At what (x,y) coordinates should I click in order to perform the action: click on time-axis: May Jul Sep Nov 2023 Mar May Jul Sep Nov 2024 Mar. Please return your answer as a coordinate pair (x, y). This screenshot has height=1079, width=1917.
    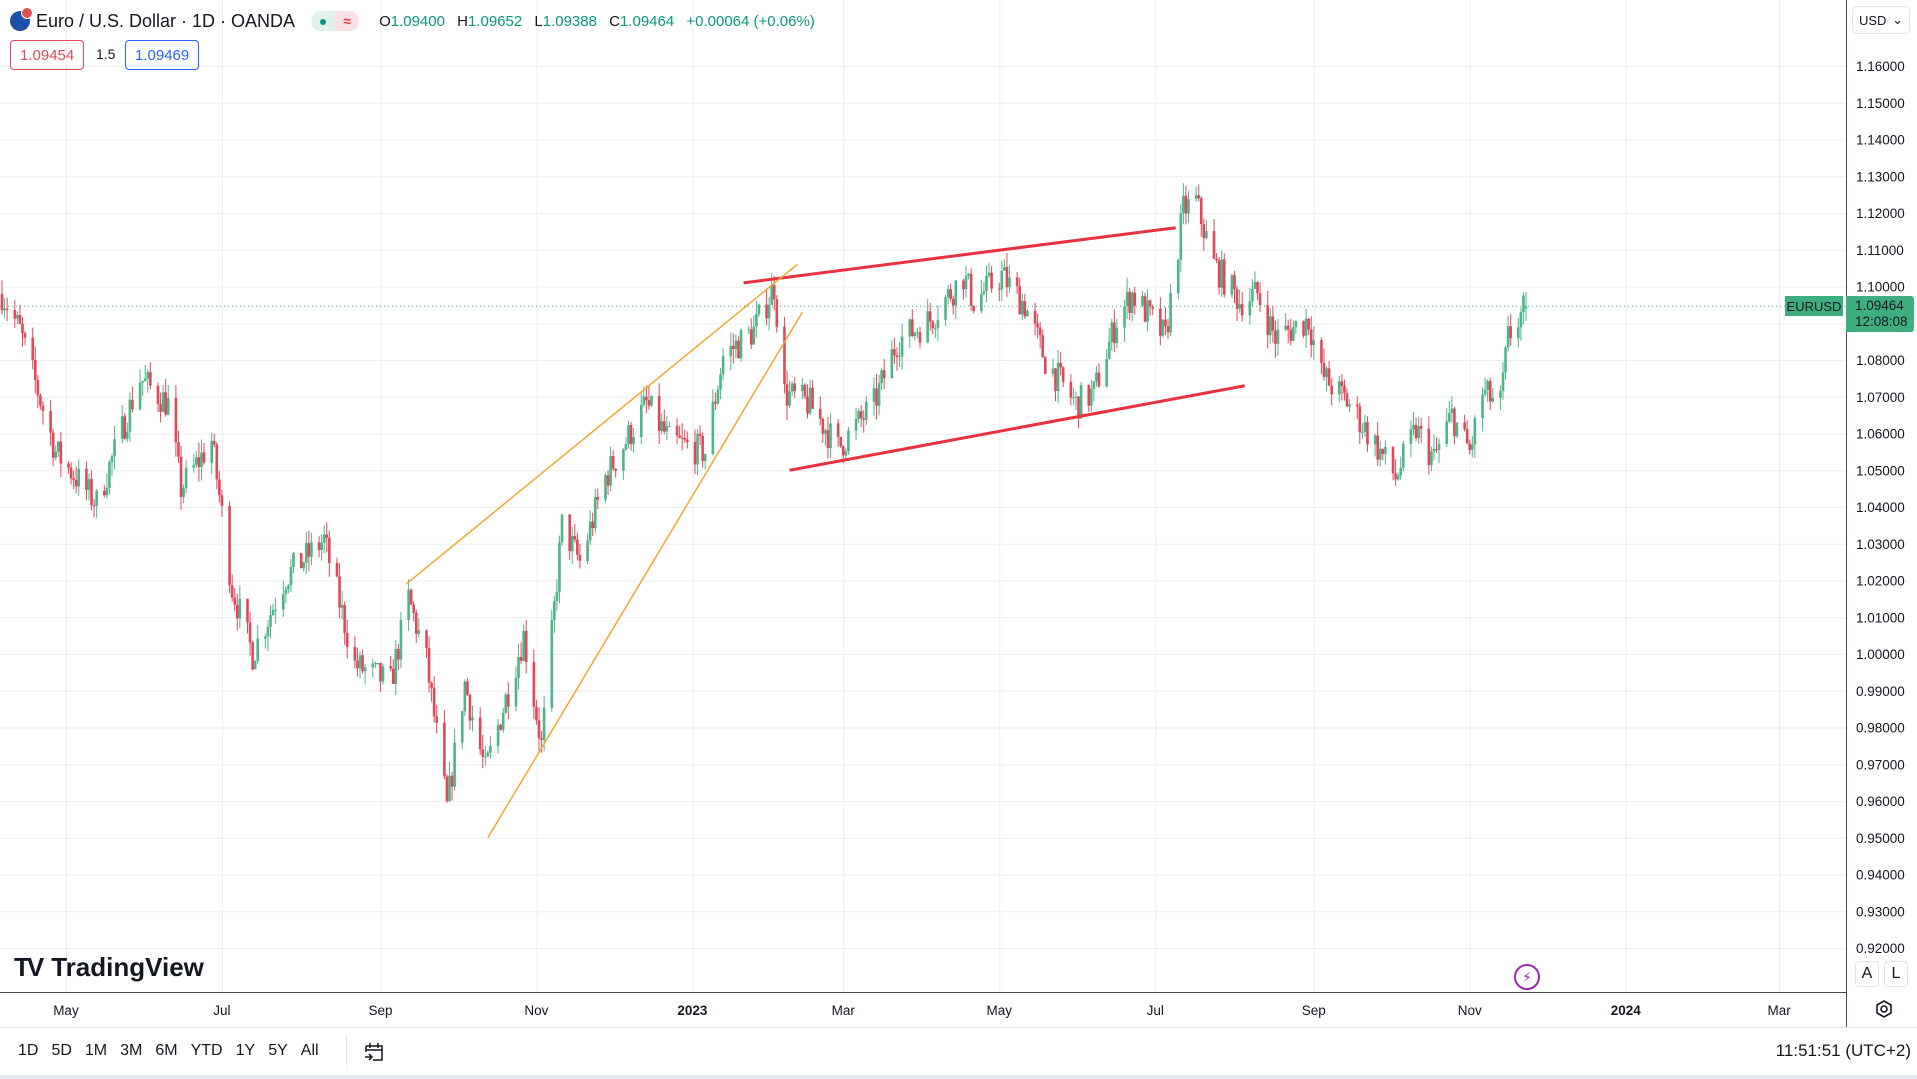
    Looking at the image, I should click on (958, 1015).